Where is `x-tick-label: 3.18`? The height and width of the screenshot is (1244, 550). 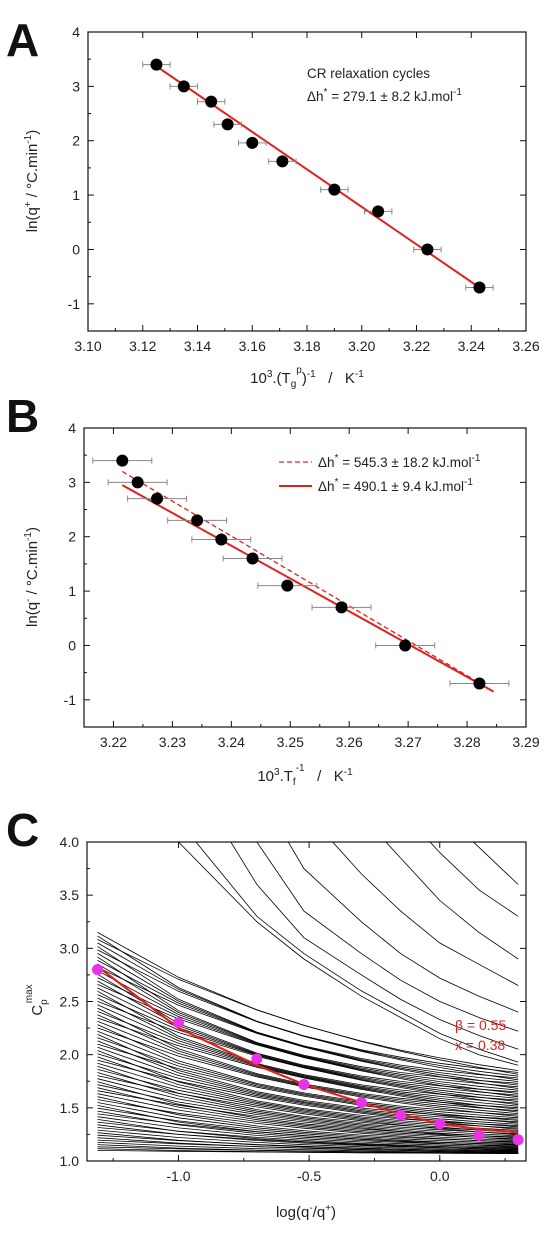 x-tick-label: 3.18 is located at coordinates (306, 346).